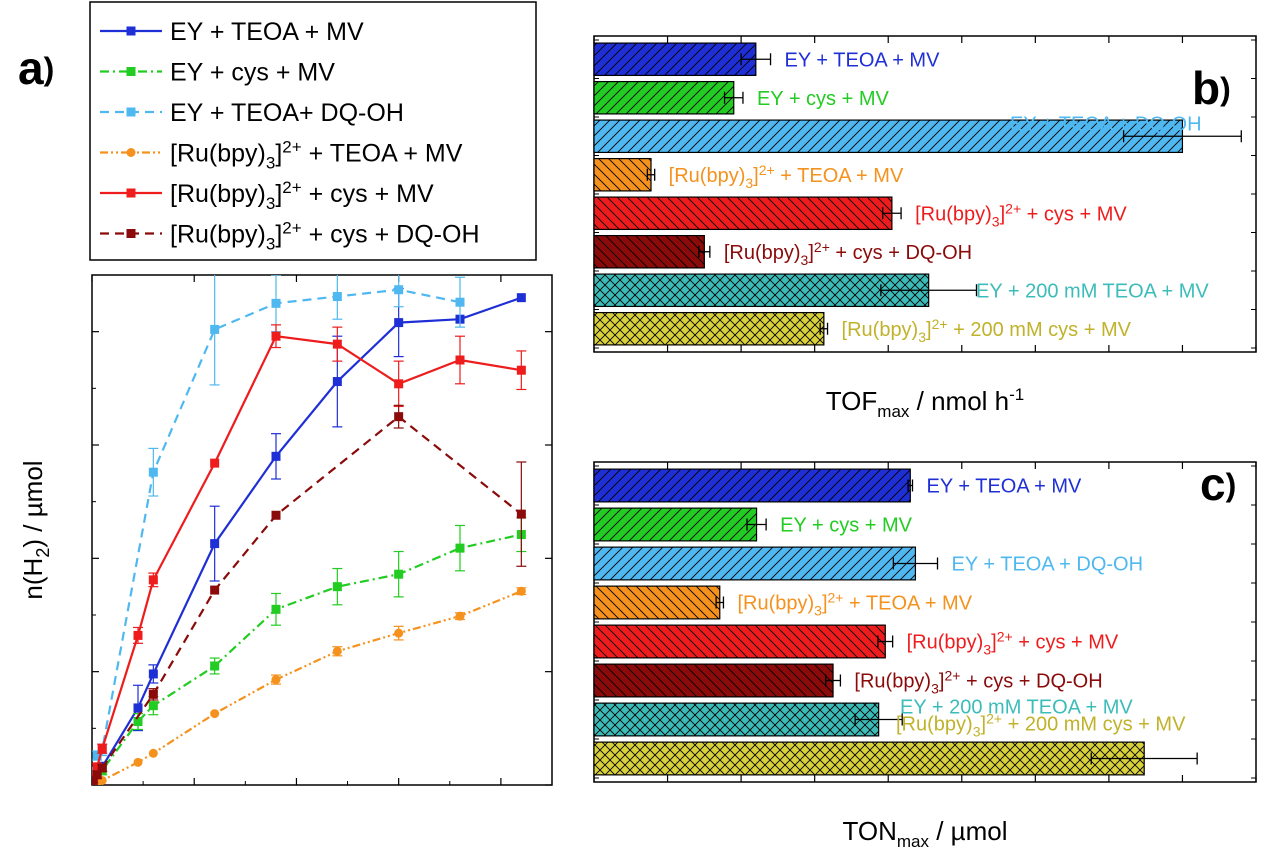  Describe the element at coordinates (675, 59) in the screenshot. I see `bar-b-ey_teoa_mv` at that location.